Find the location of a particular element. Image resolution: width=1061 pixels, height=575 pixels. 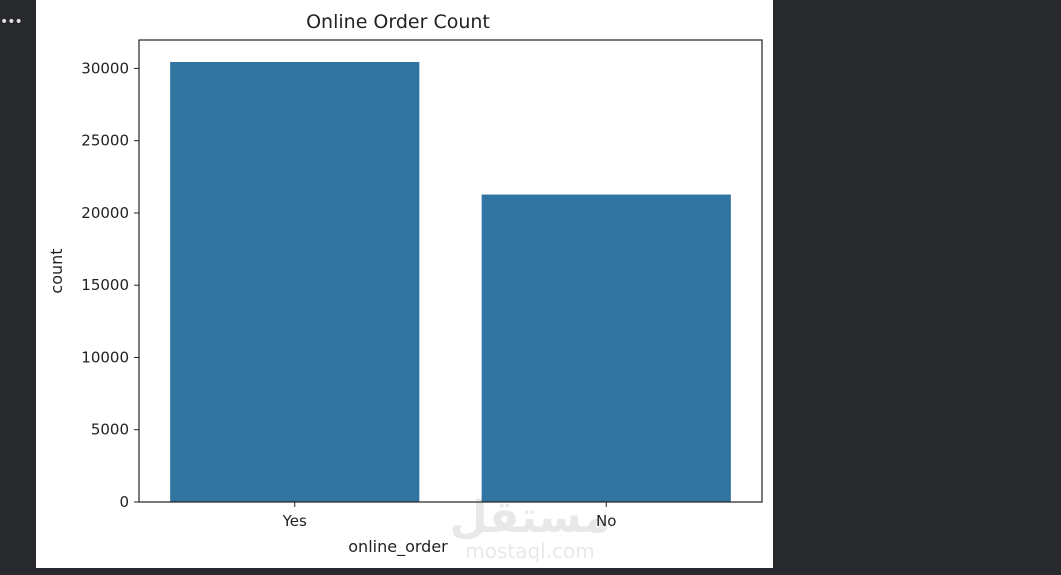

svg-text: مستقل is located at coordinates (530, 517).